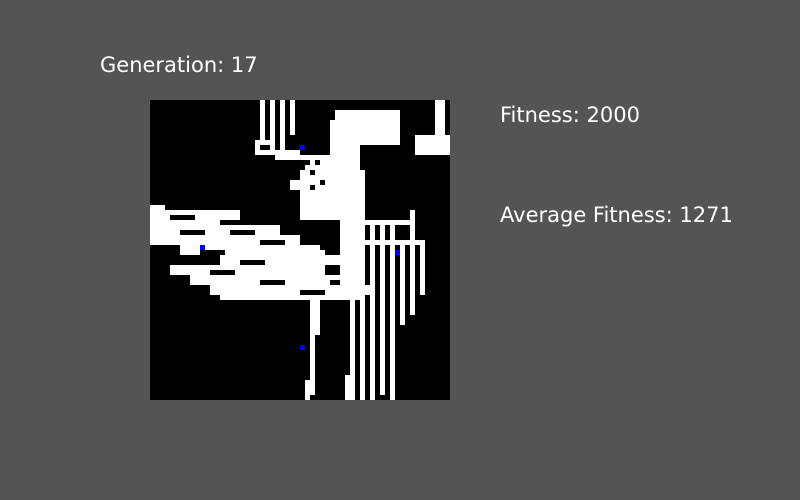 The height and width of the screenshot is (500, 800). I want to click on fitness-label: Fitness: 2000, so click(570, 115).